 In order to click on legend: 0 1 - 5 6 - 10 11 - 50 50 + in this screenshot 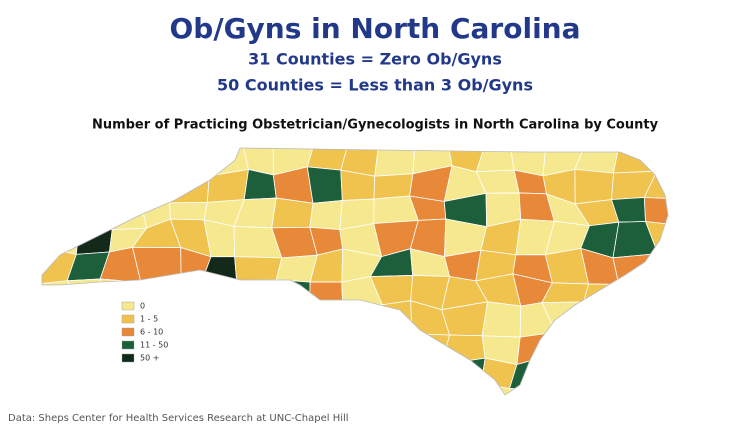, I will do `click(144, 332)`.